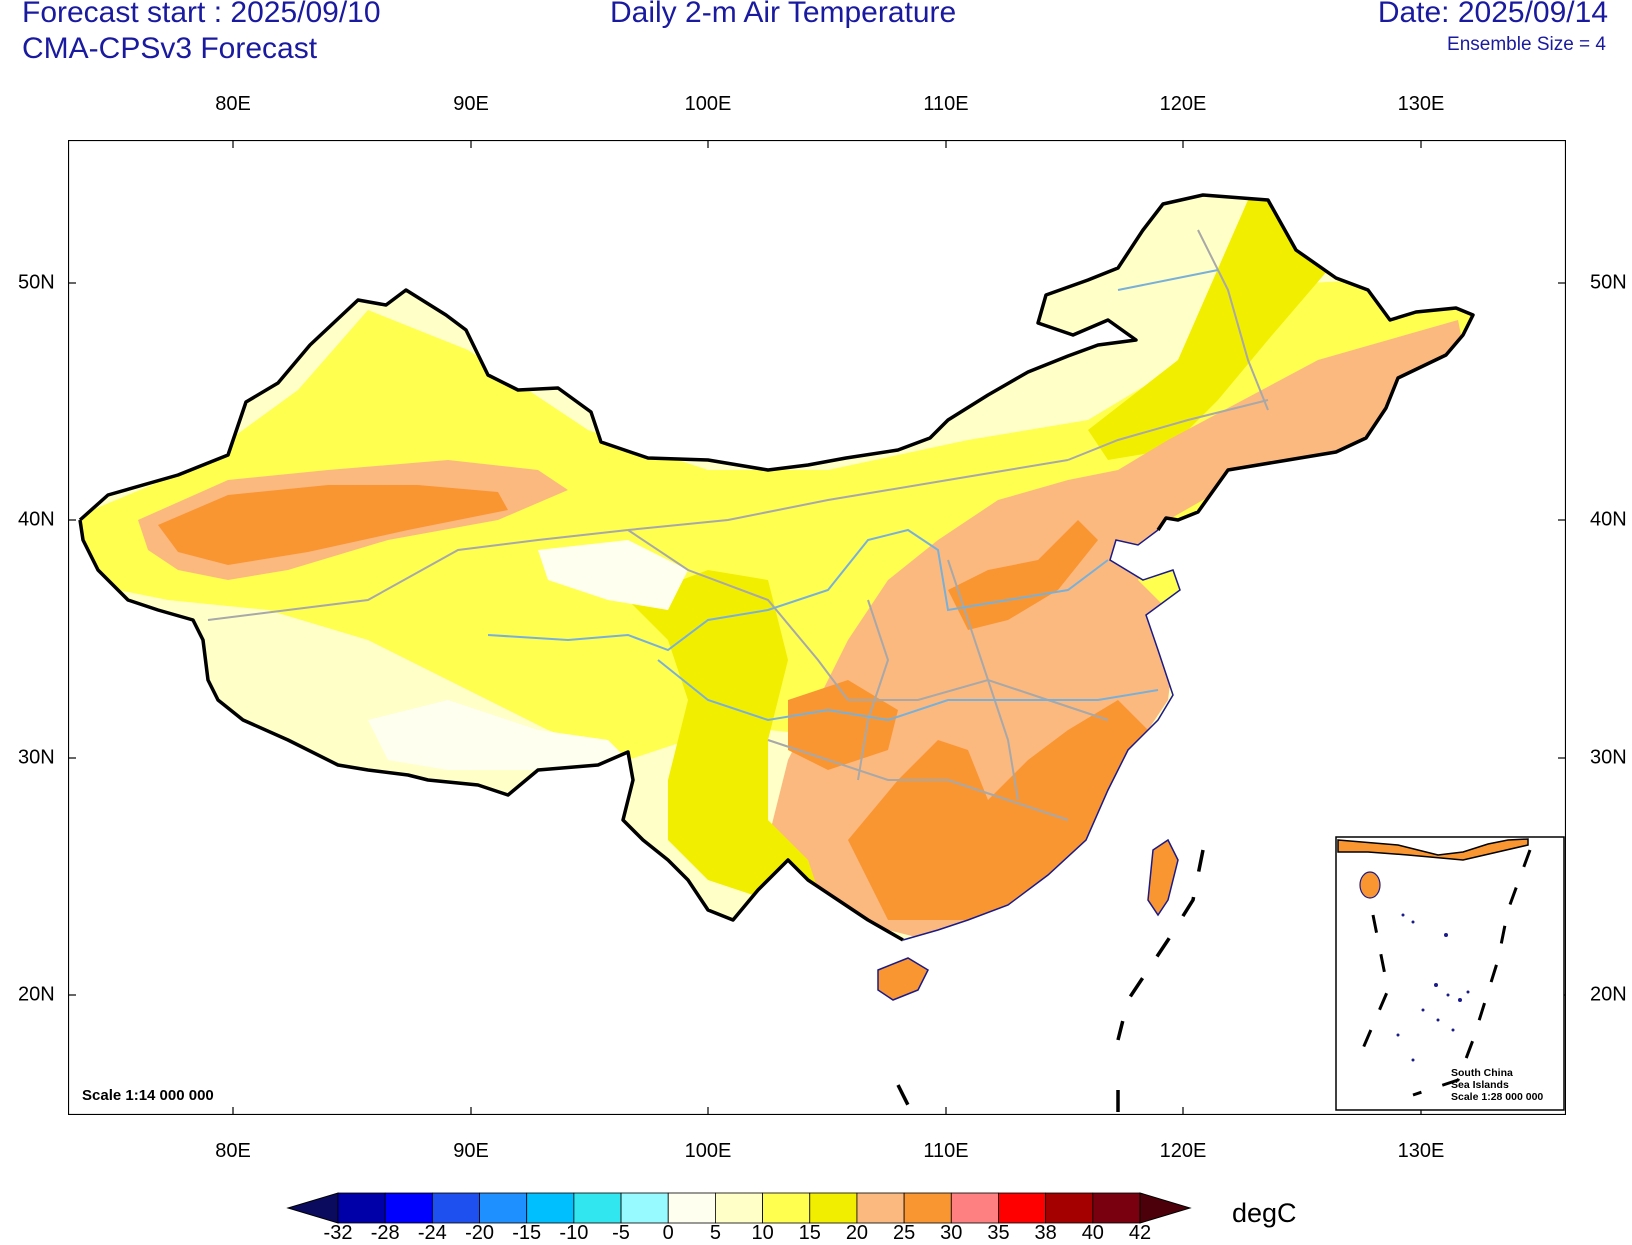 The width and height of the screenshot is (1632, 1245). I want to click on lon-label-top: 110E, so click(946, 104).